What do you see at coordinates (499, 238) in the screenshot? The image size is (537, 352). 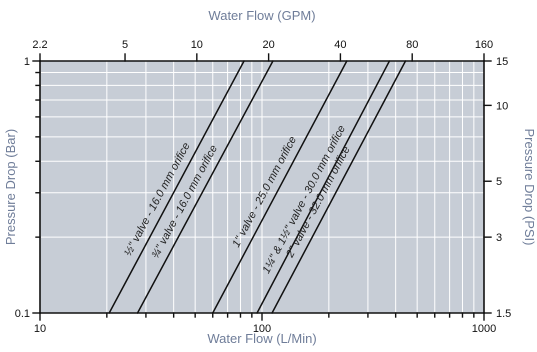 I see `right-tick-label: 3` at bounding box center [499, 238].